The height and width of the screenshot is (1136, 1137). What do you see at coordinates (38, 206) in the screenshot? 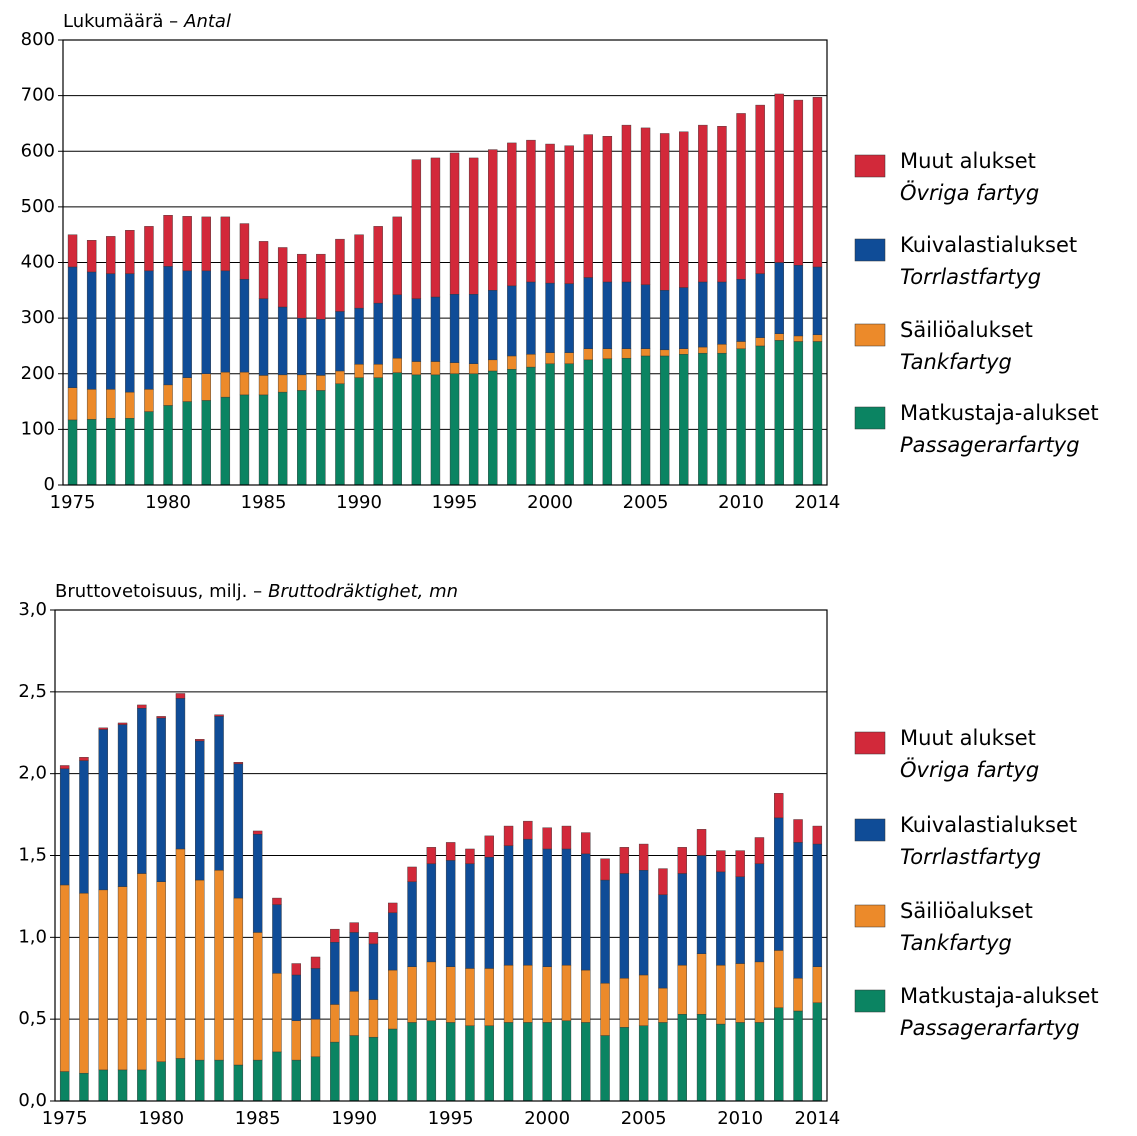
I see `y-tick-label: 500` at bounding box center [38, 206].